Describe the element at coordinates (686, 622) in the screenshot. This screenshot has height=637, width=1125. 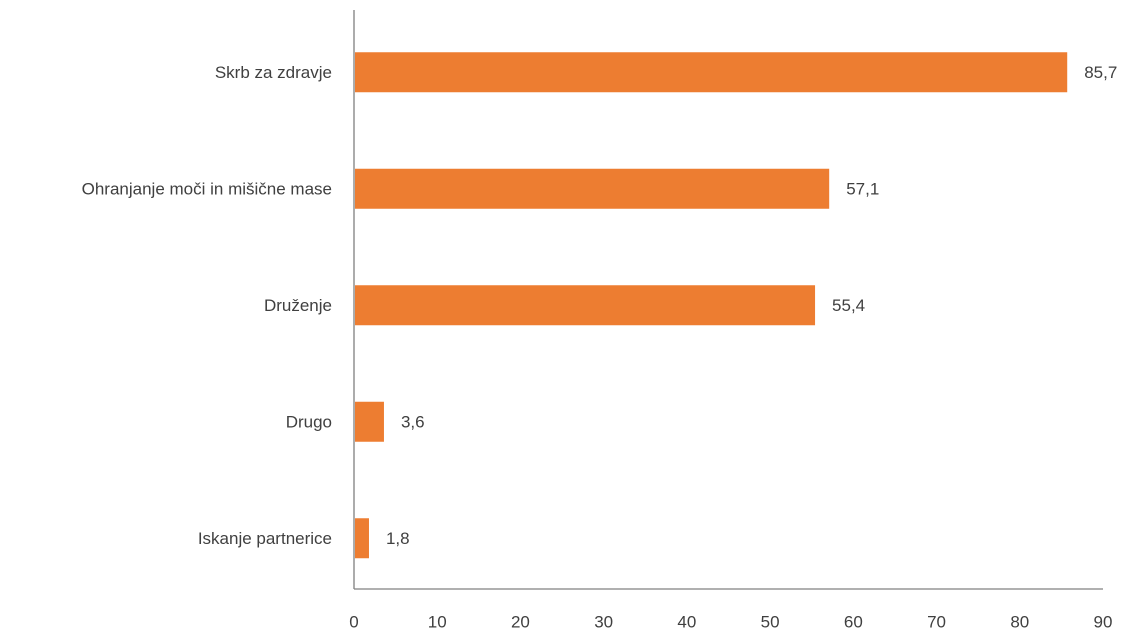
I see `x-tick-label-4: 40` at that location.